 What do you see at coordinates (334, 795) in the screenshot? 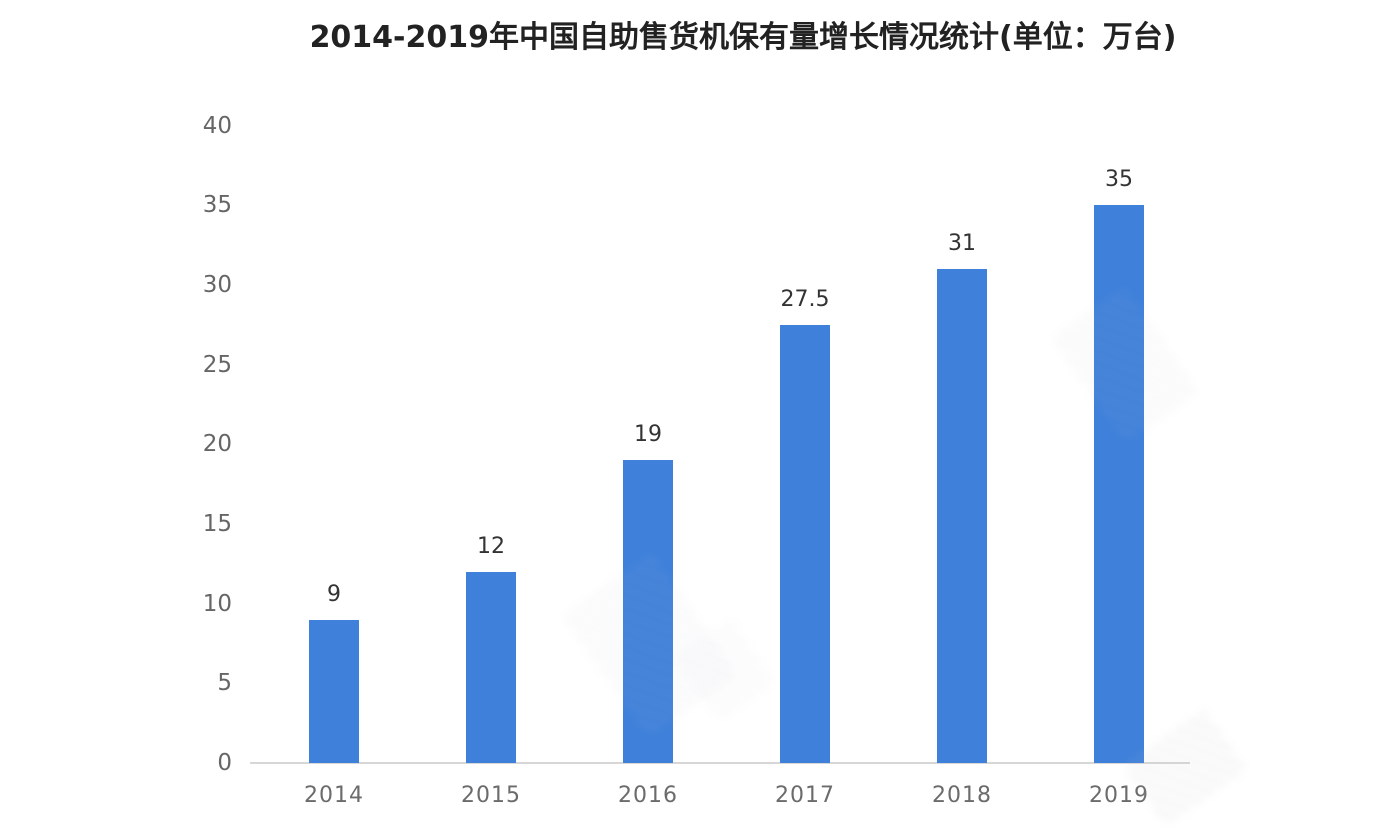
I see `x-axis-tick-label: 2014` at bounding box center [334, 795].